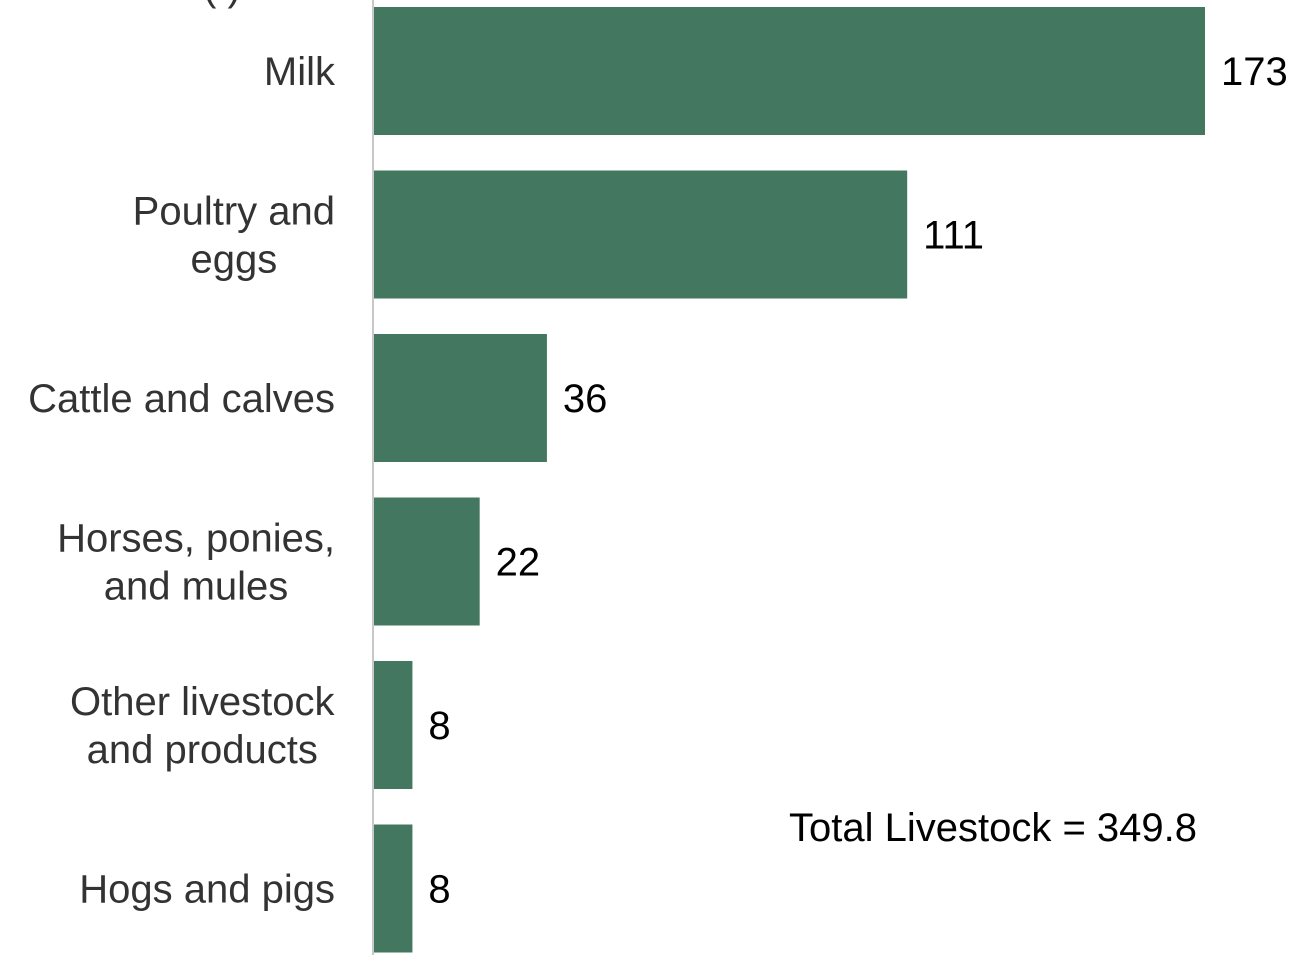 The height and width of the screenshot is (955, 1296). What do you see at coordinates (196, 587) in the screenshot?
I see `category-label-3-line-1: and mules` at bounding box center [196, 587].